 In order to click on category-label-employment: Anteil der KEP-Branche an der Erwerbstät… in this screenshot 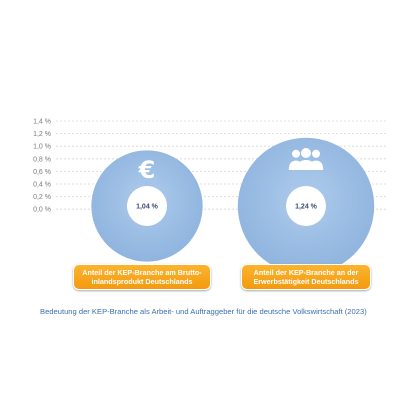, I will do `click(306, 277)`.